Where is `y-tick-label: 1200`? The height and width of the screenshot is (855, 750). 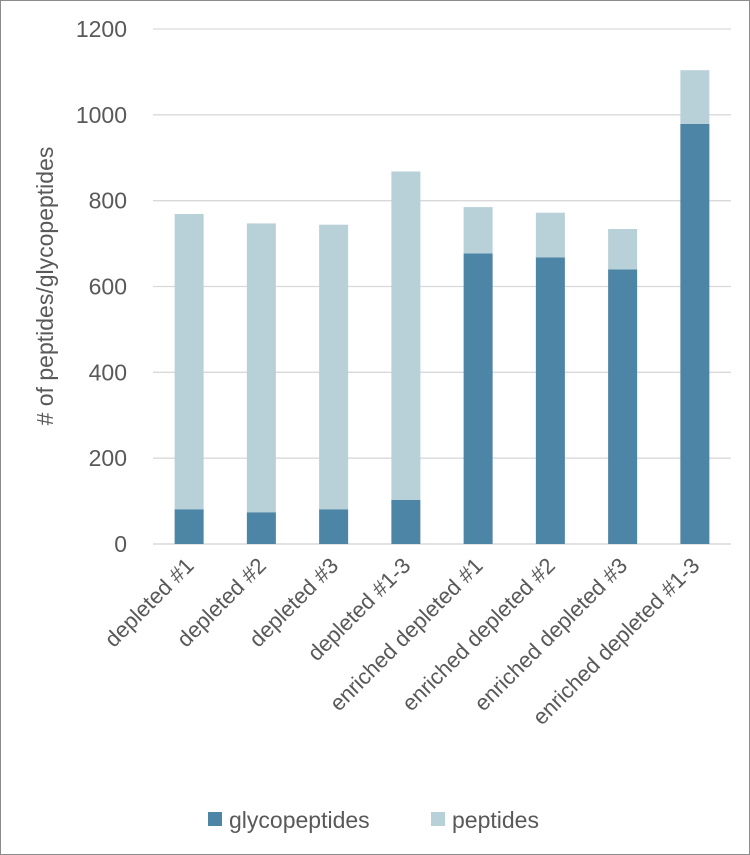
y-tick-label: 1200 is located at coordinates (101, 29).